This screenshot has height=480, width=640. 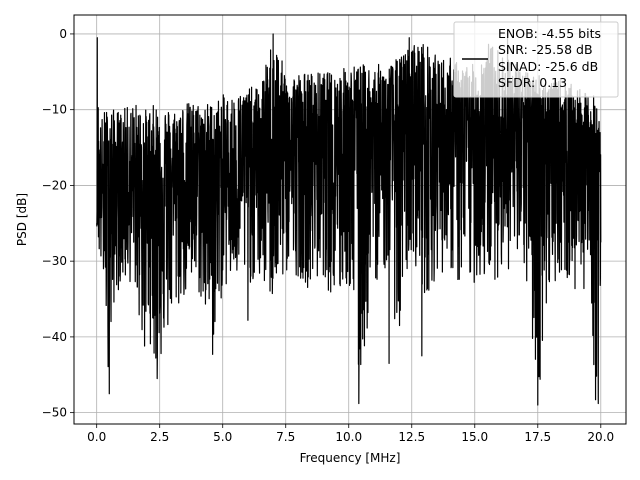 I want to click on y-axis-ticks: 0 −10 −20 −30 −40 −50, so click(x=58, y=223).